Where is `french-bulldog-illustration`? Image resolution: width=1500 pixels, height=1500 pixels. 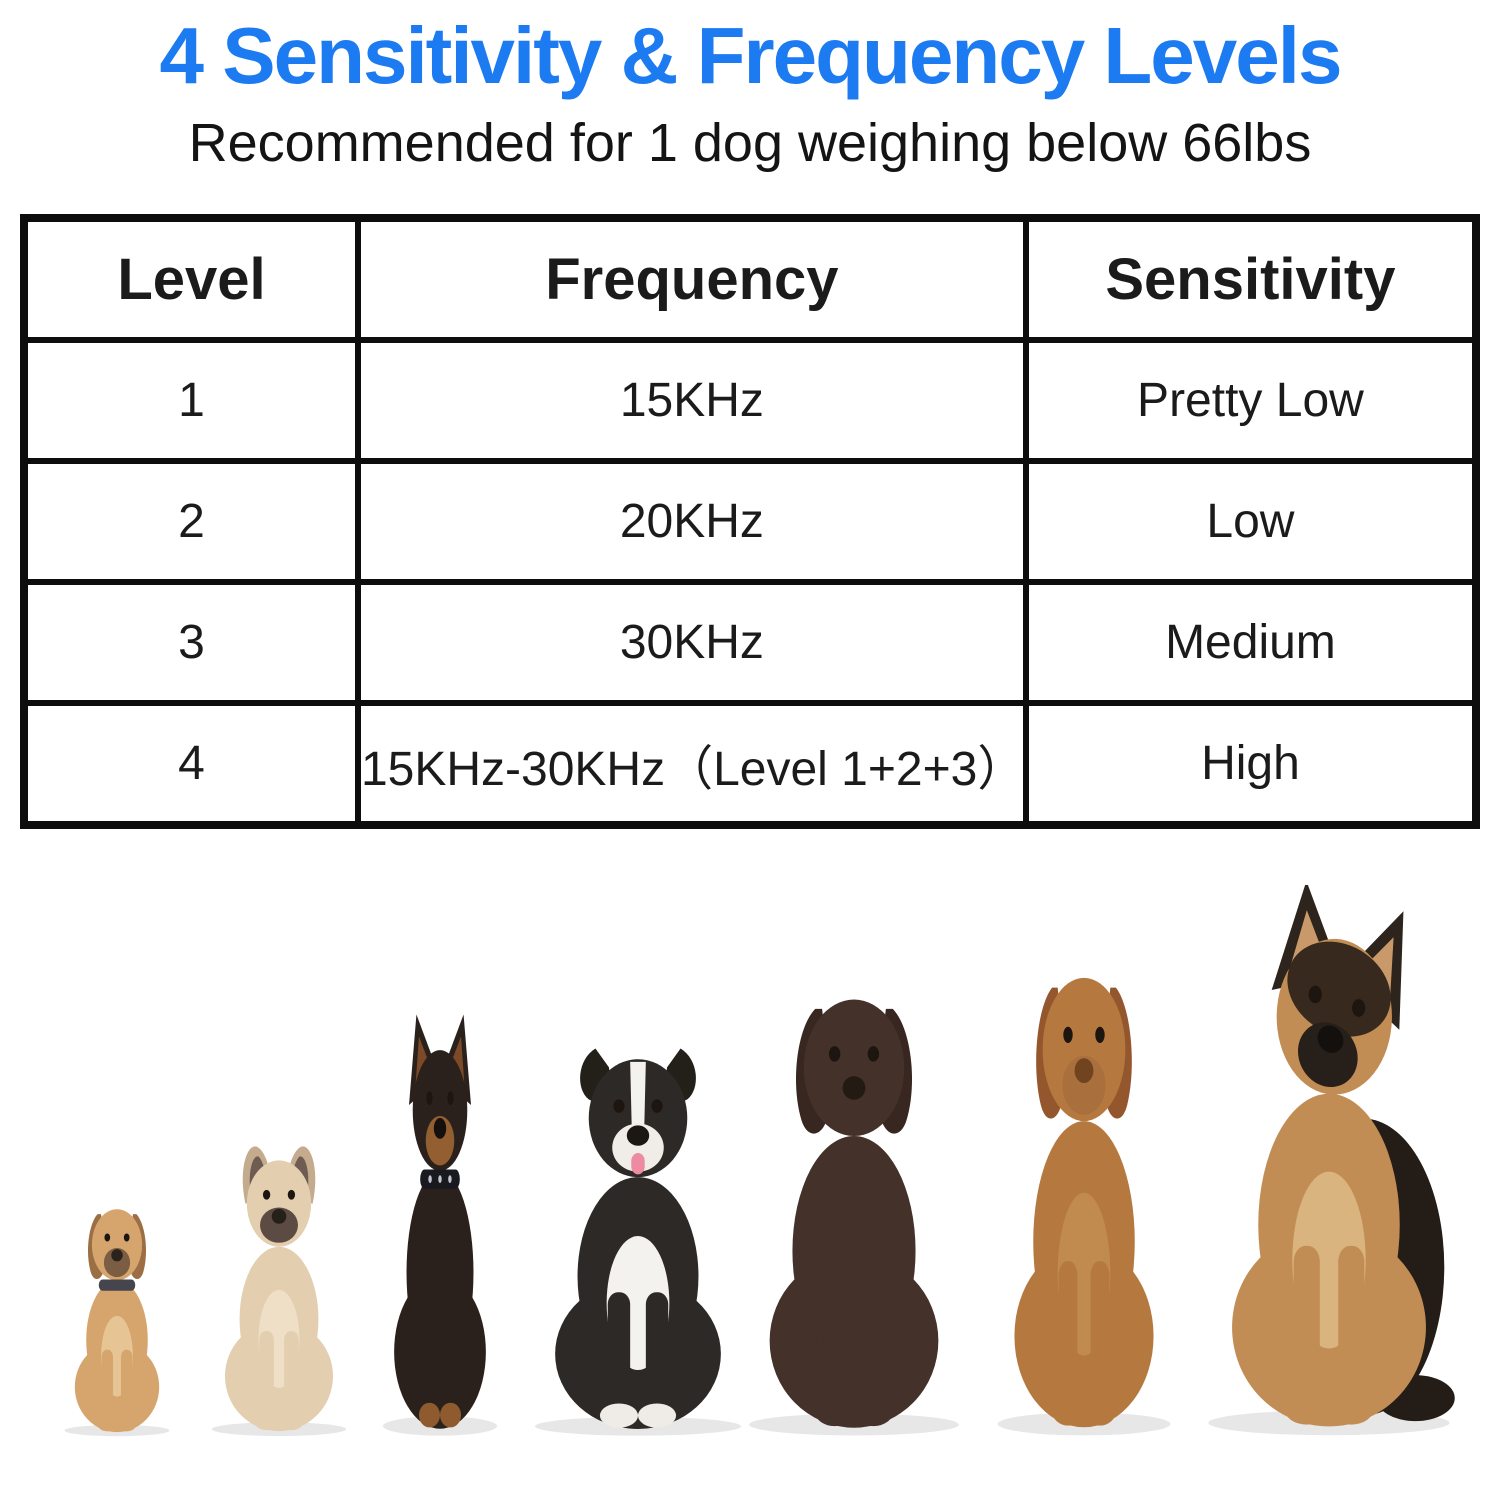 french-bulldog-illustration is located at coordinates (279, 1291).